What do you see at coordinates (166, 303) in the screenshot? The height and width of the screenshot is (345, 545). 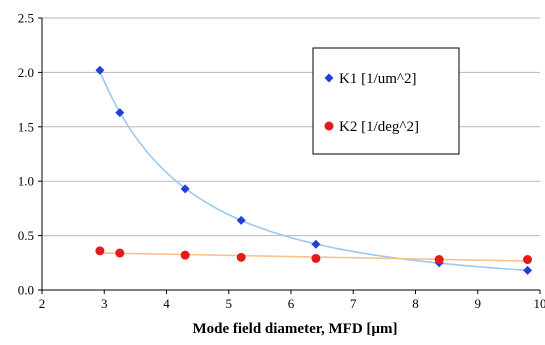 I see `x-tick-label: 4` at bounding box center [166, 303].